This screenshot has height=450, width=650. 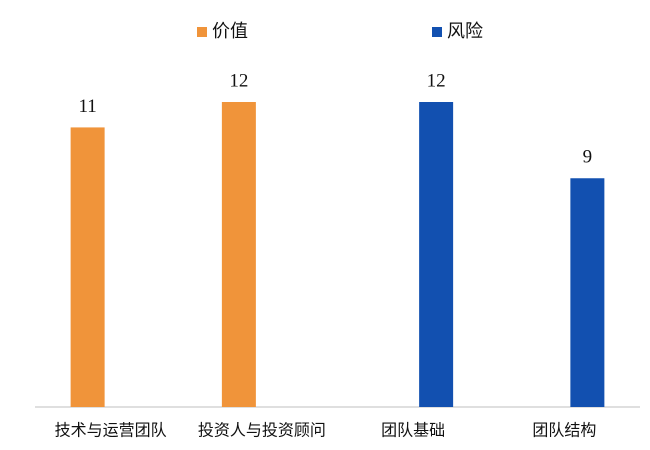 What do you see at coordinates (588, 157) in the screenshot?
I see `value-label: 9` at bounding box center [588, 157].